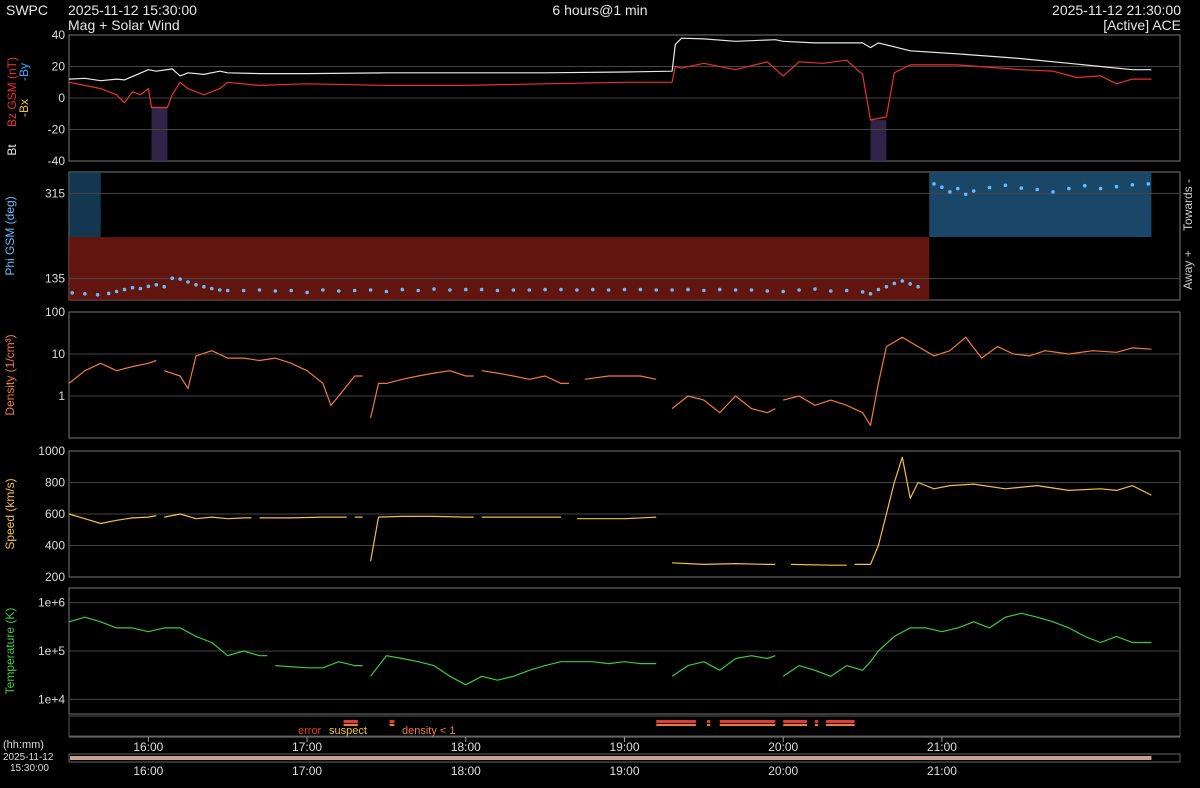  I want to click on time-slider-track, so click(624, 758).